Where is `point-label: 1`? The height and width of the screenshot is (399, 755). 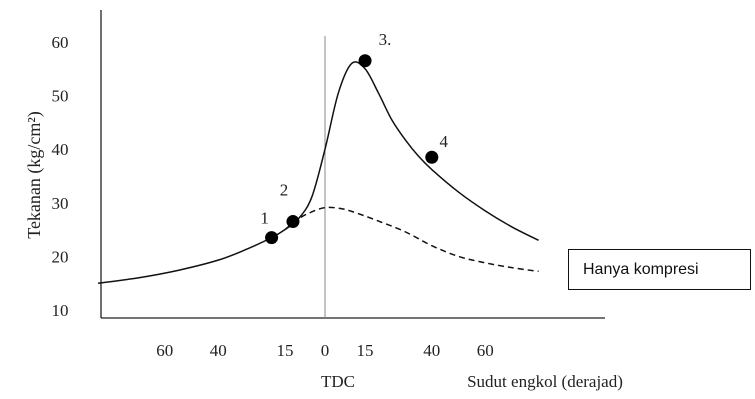
point-label: 1 is located at coordinates (264, 218).